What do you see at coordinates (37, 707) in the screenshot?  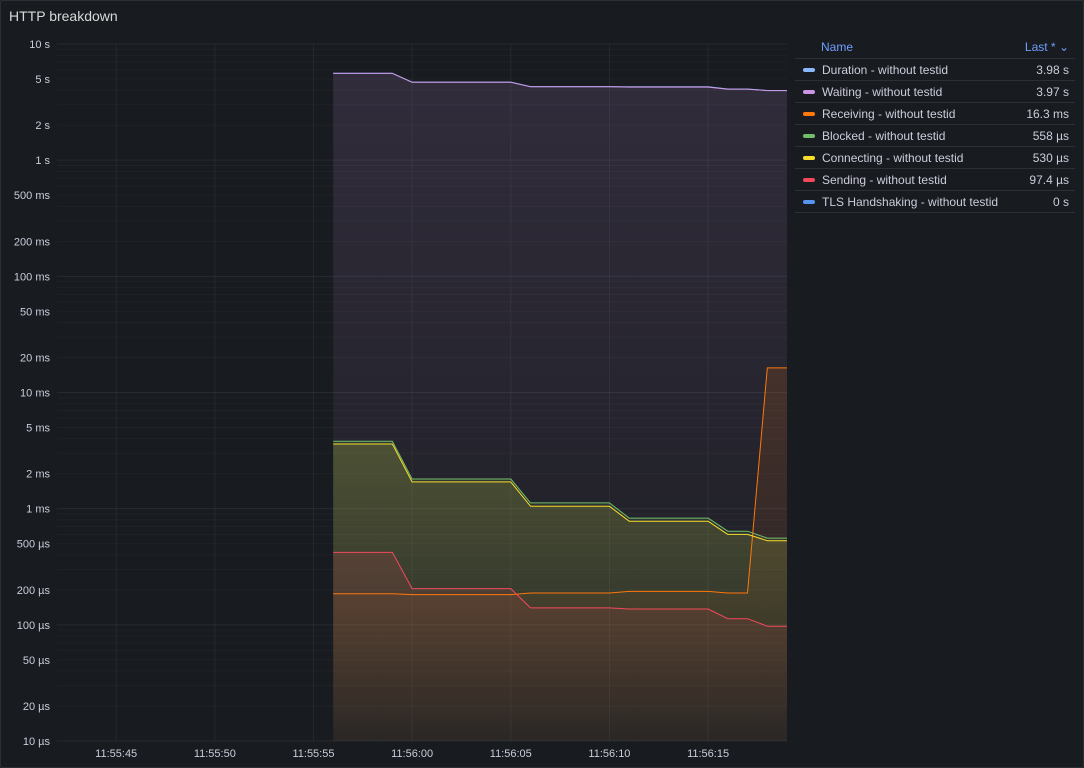 I see `y-tick-label: 20 µs` at bounding box center [37, 707].